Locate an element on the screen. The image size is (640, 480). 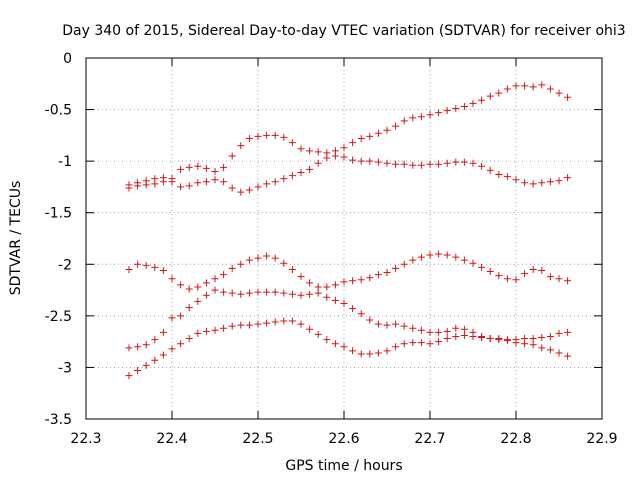
x-tick-label: 22.9 is located at coordinates (601, 439).